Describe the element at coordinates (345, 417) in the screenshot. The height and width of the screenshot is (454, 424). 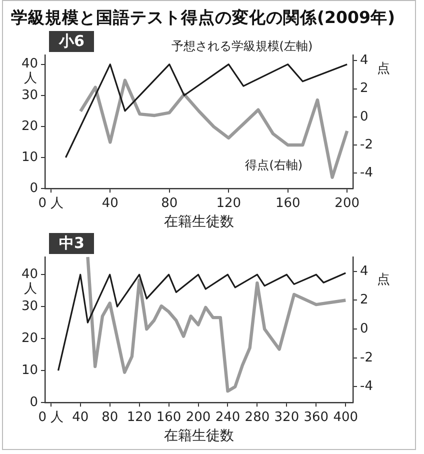
I see `x-tick-label: 400` at that location.